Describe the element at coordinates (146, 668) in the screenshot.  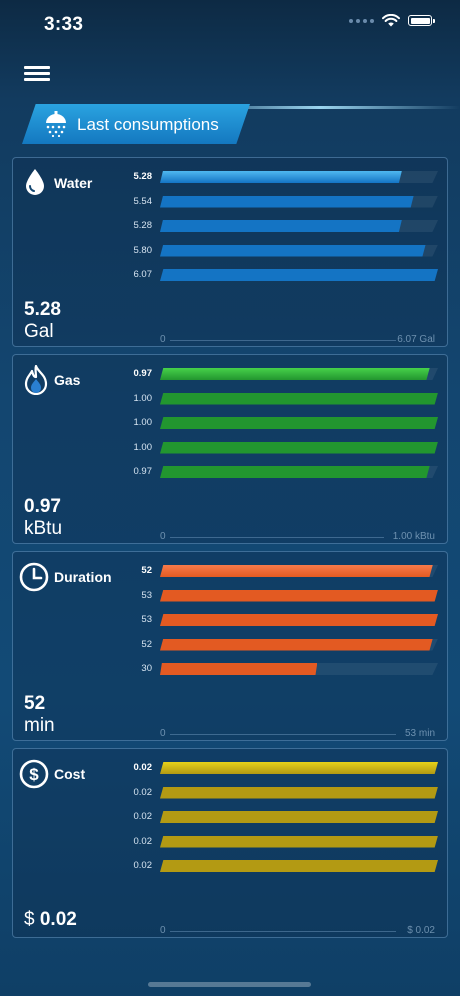
I see `bar-value-label: 30` at that location.